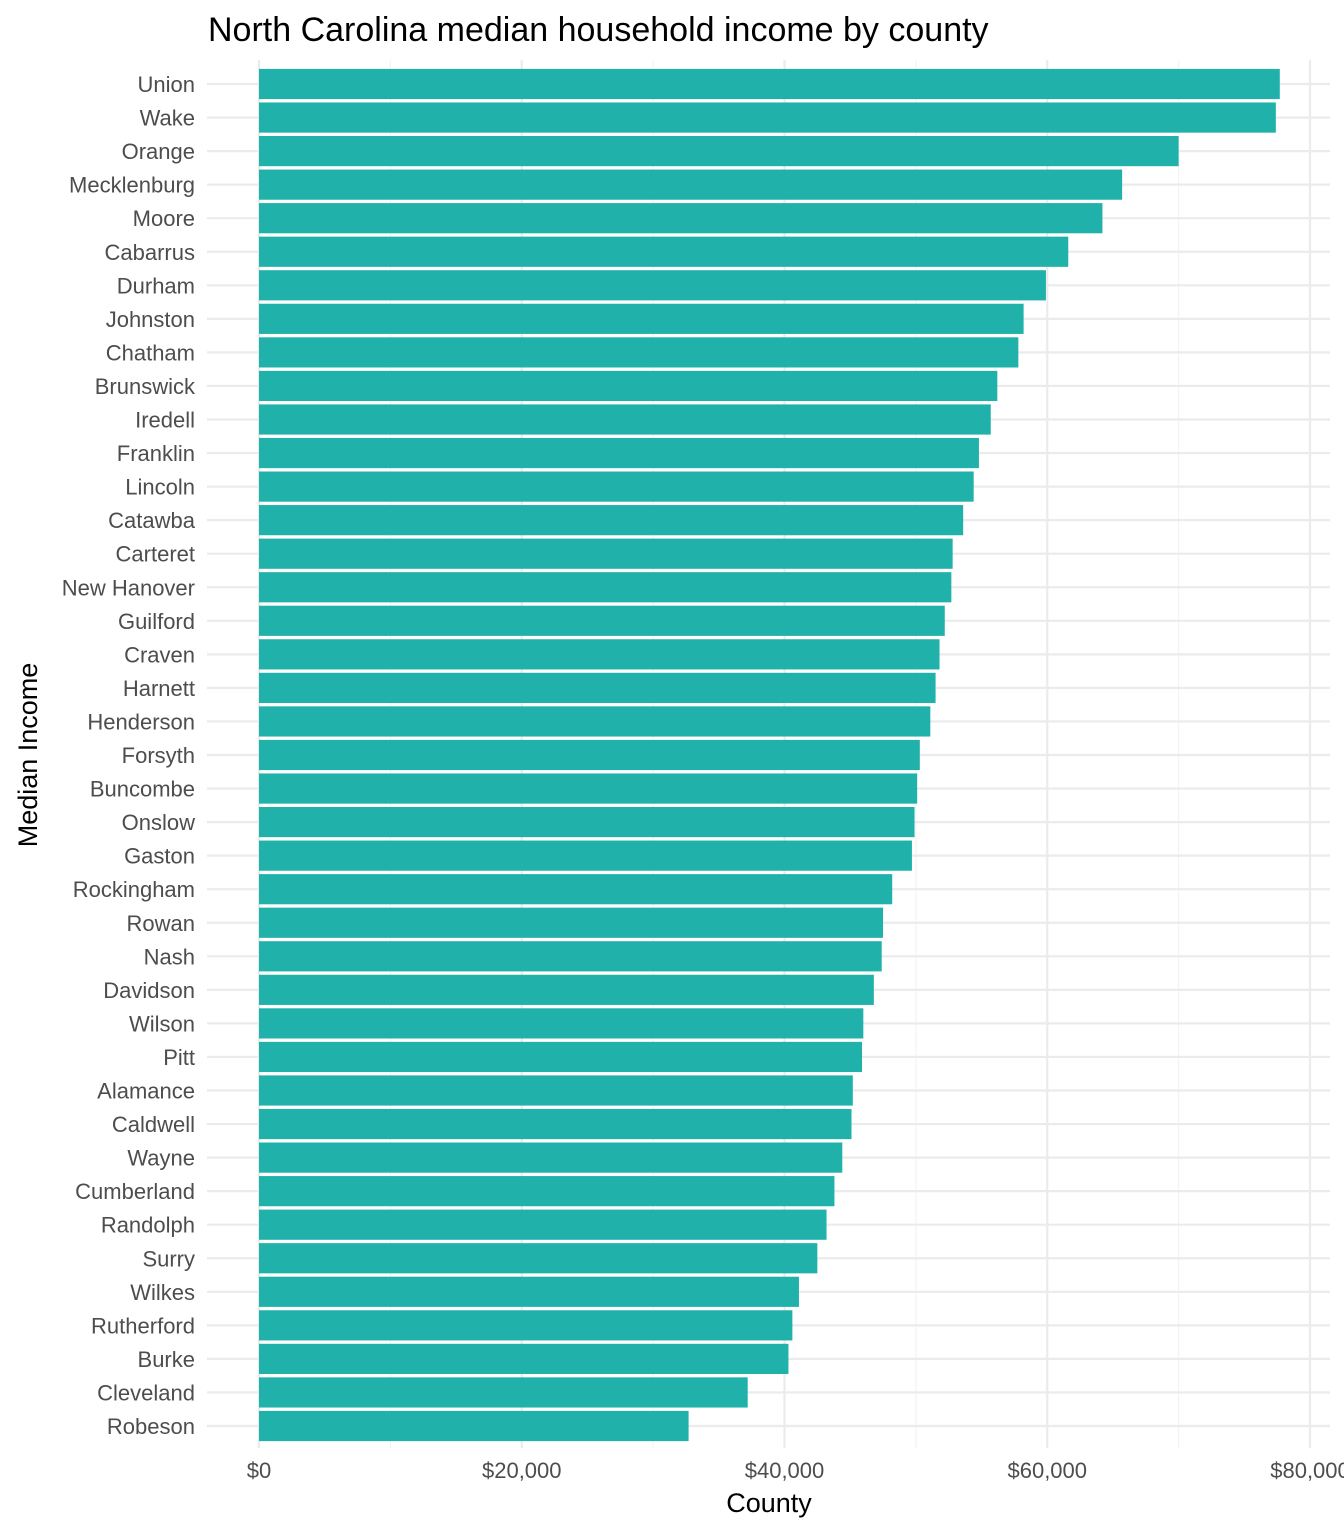 The width and height of the screenshot is (1344, 1536). Describe the element at coordinates (150, 319) in the screenshot. I see `y-tick-label: Johnston` at that location.